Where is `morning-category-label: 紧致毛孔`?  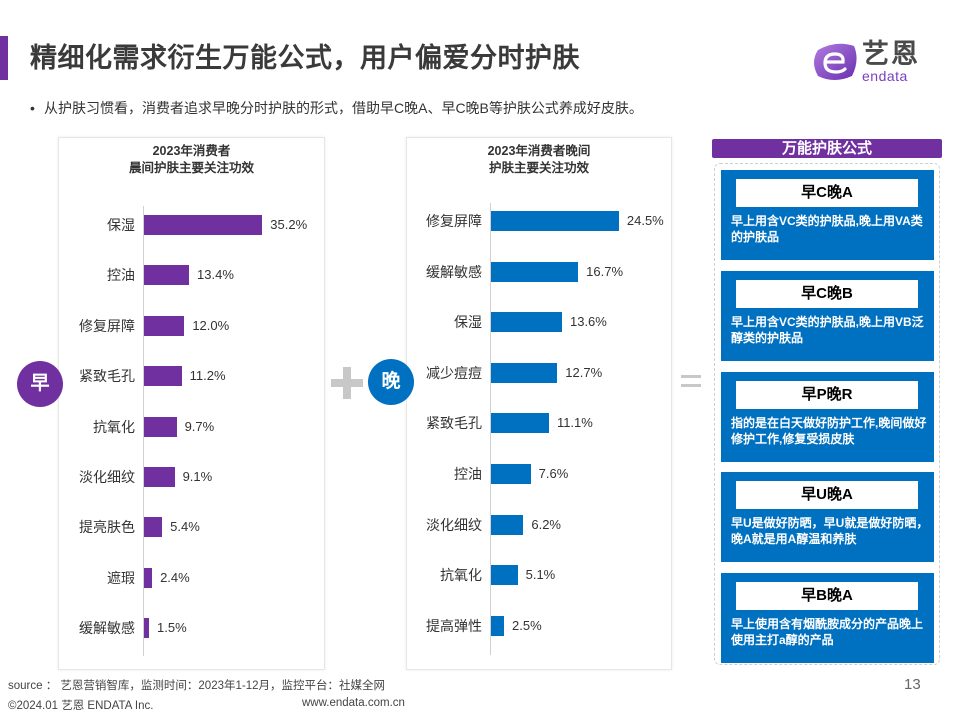
morning-category-label: 紧致毛孔 is located at coordinates (107, 376).